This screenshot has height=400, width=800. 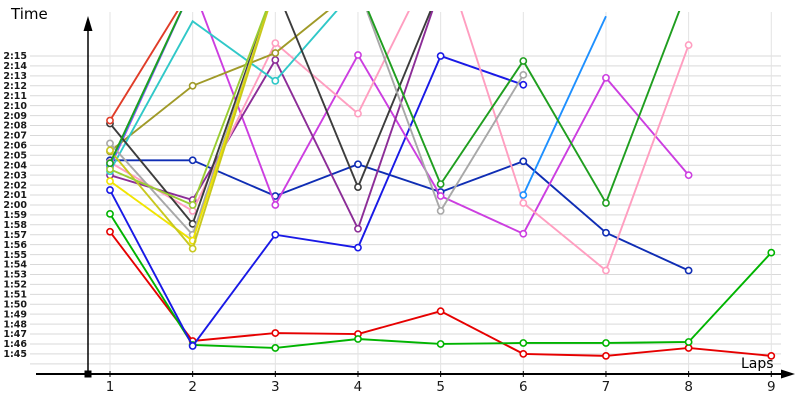 I want to click on y-tick-label-2:03: 2:03, so click(x=15, y=175).